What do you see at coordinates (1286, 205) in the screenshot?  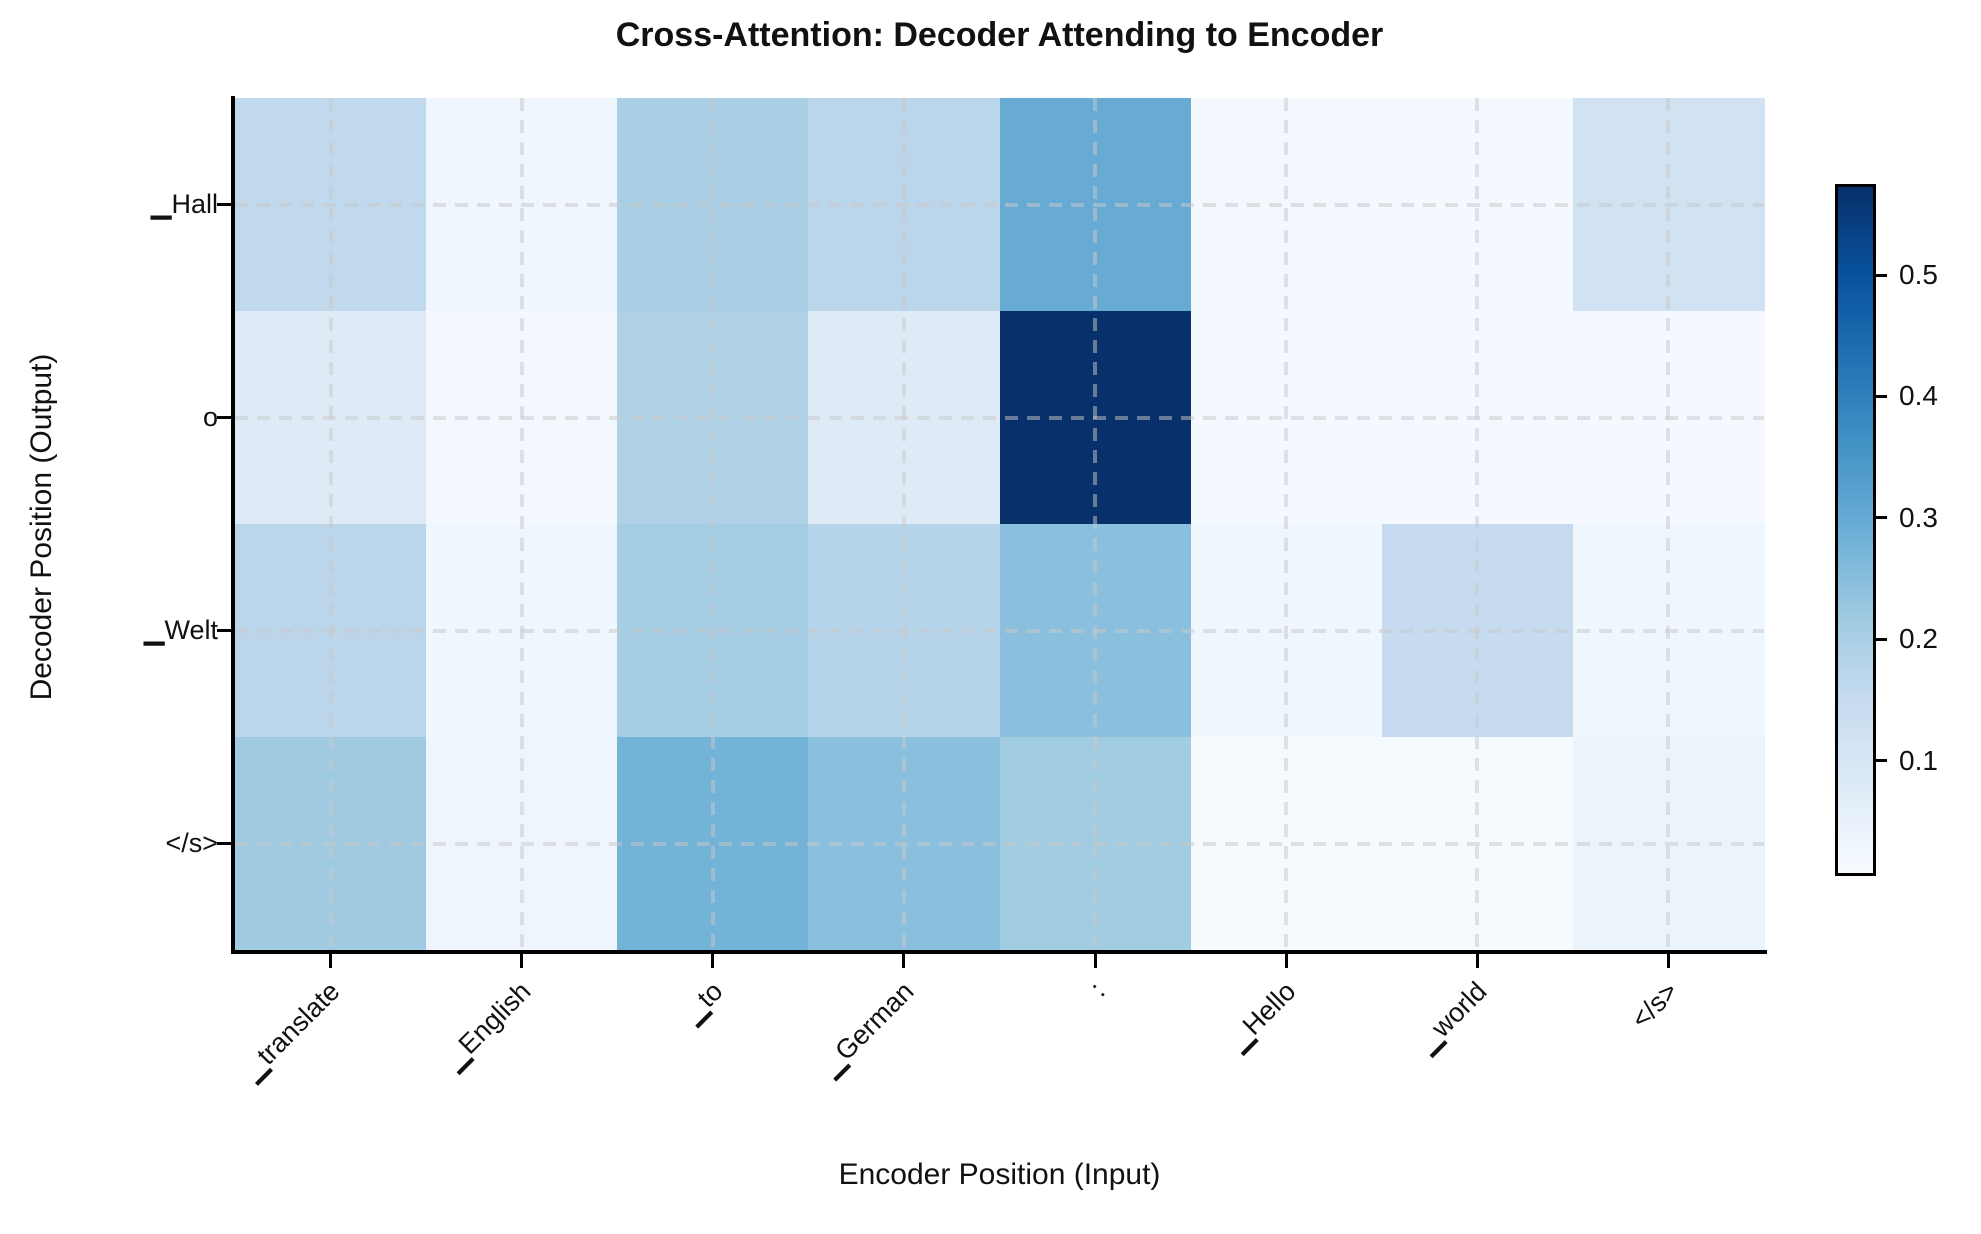 I see `heatmap-cell-r0c5` at bounding box center [1286, 205].